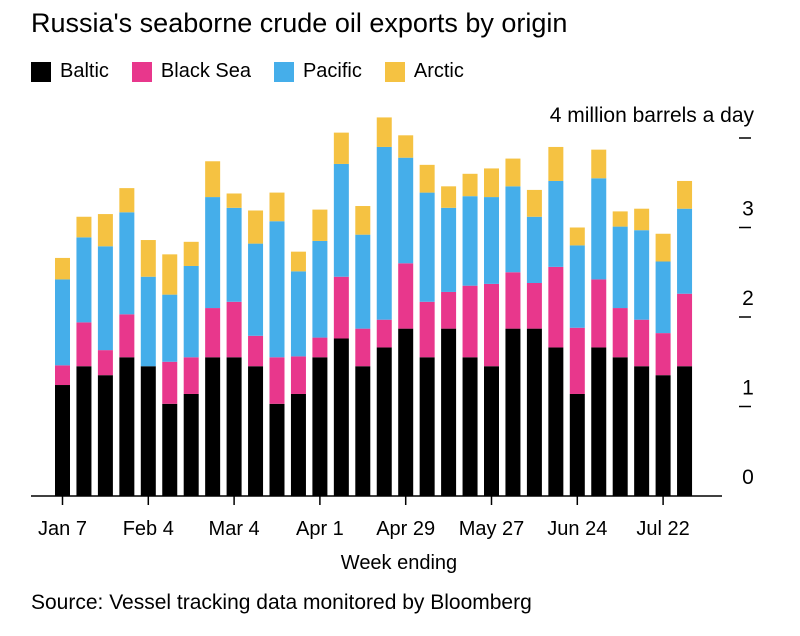 This screenshot has height=636, width=800. What do you see at coordinates (141, 71) in the screenshot?
I see `legend-swatch-black-sea` at bounding box center [141, 71].